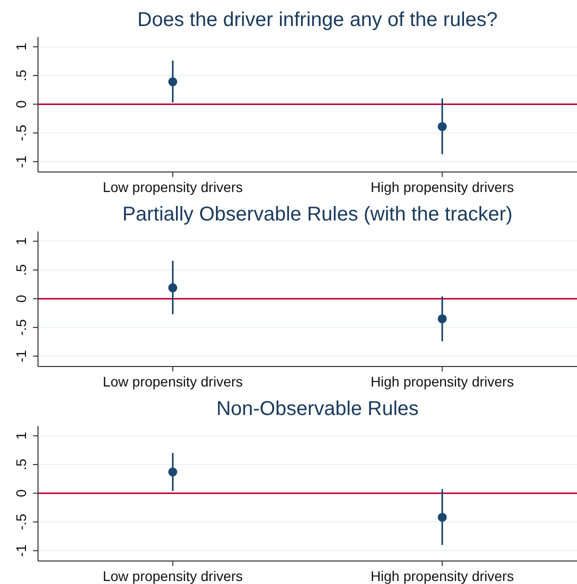 This screenshot has height=584, width=577. I want to click on chart-title: Non-Observable Rules, so click(317, 409).